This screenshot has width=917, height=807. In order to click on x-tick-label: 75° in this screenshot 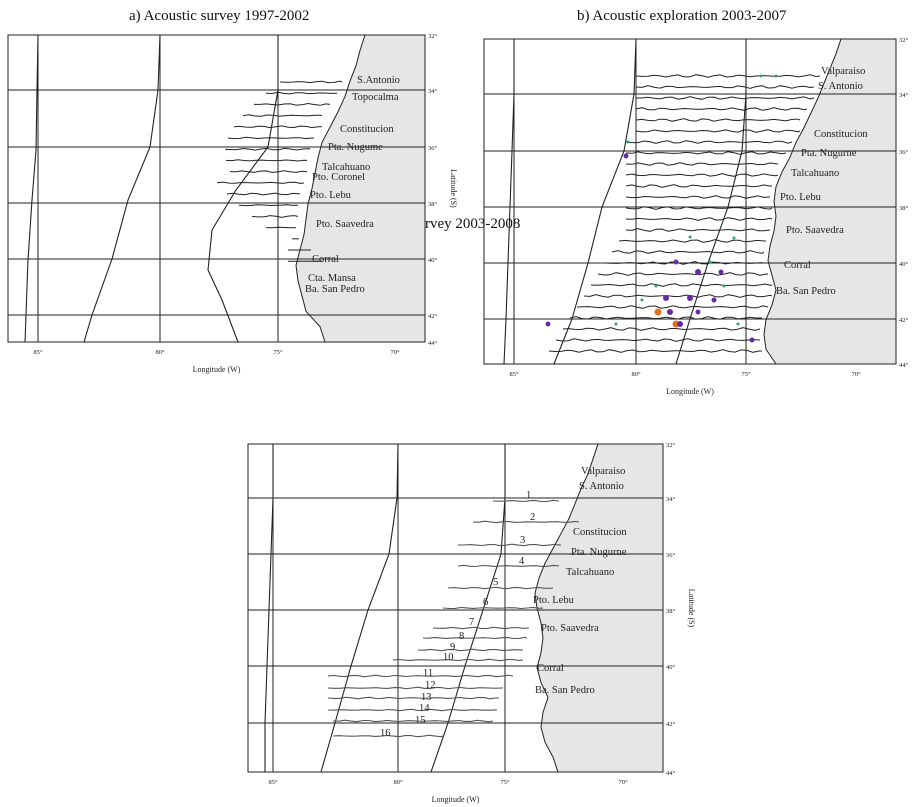, I will do `click(505, 782)`.